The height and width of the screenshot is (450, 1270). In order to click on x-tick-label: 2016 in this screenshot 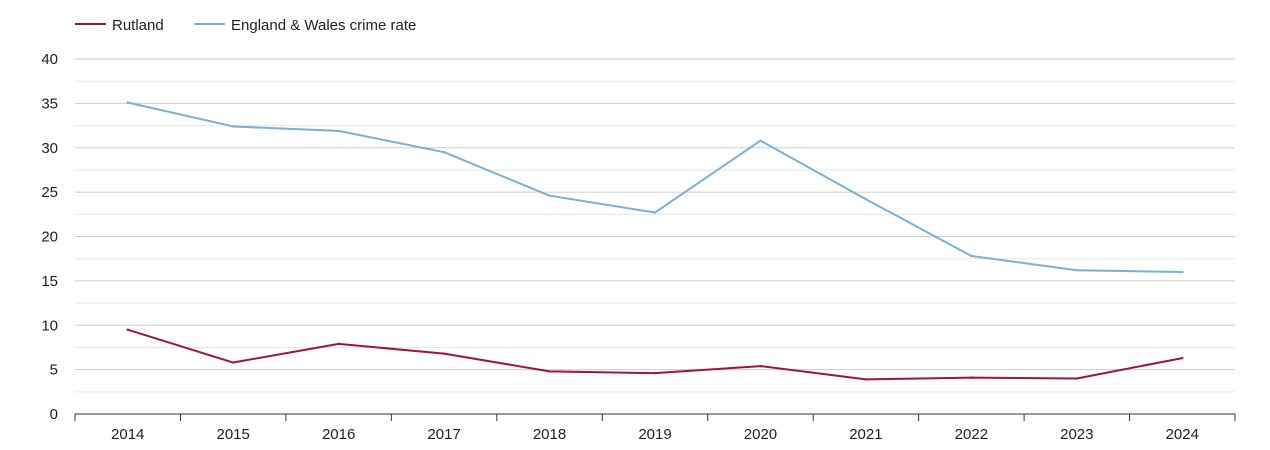, I will do `click(338, 434)`.